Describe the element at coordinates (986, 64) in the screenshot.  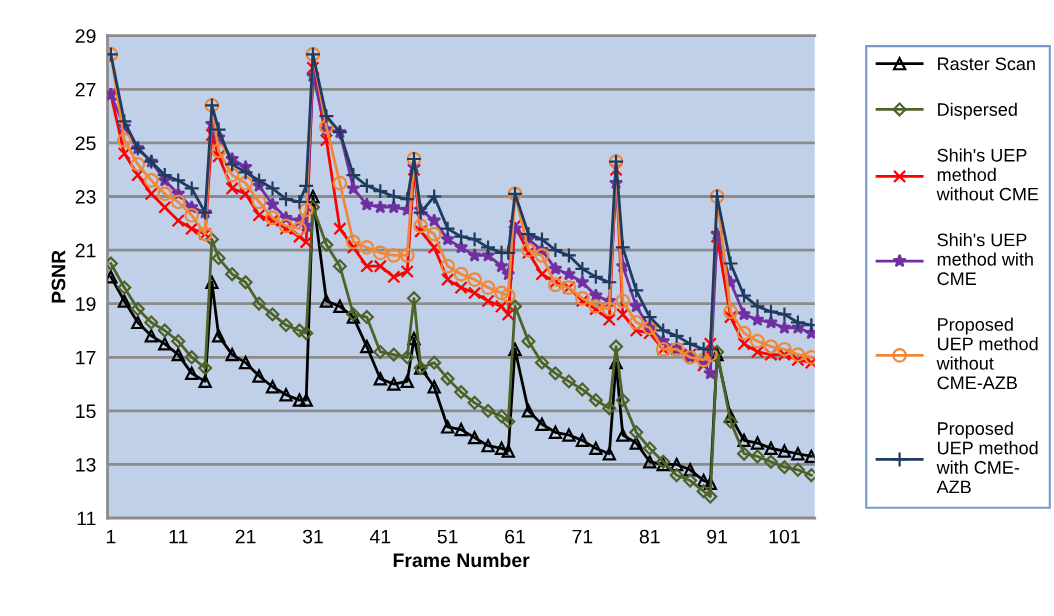
I see `legend-label: Raster Scan` at that location.